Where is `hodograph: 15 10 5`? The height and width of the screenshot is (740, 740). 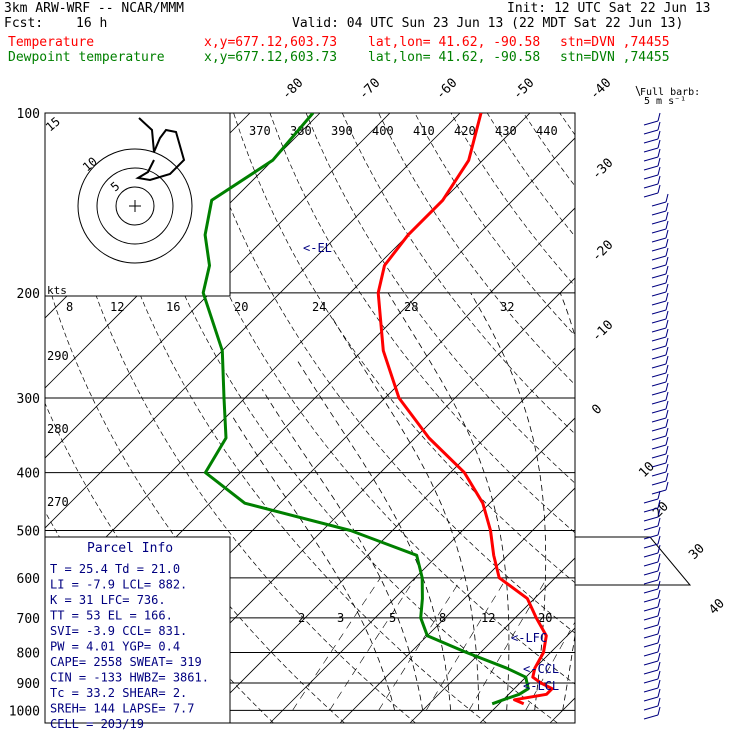 hodograph: 15 10 5 is located at coordinates (137, 204).